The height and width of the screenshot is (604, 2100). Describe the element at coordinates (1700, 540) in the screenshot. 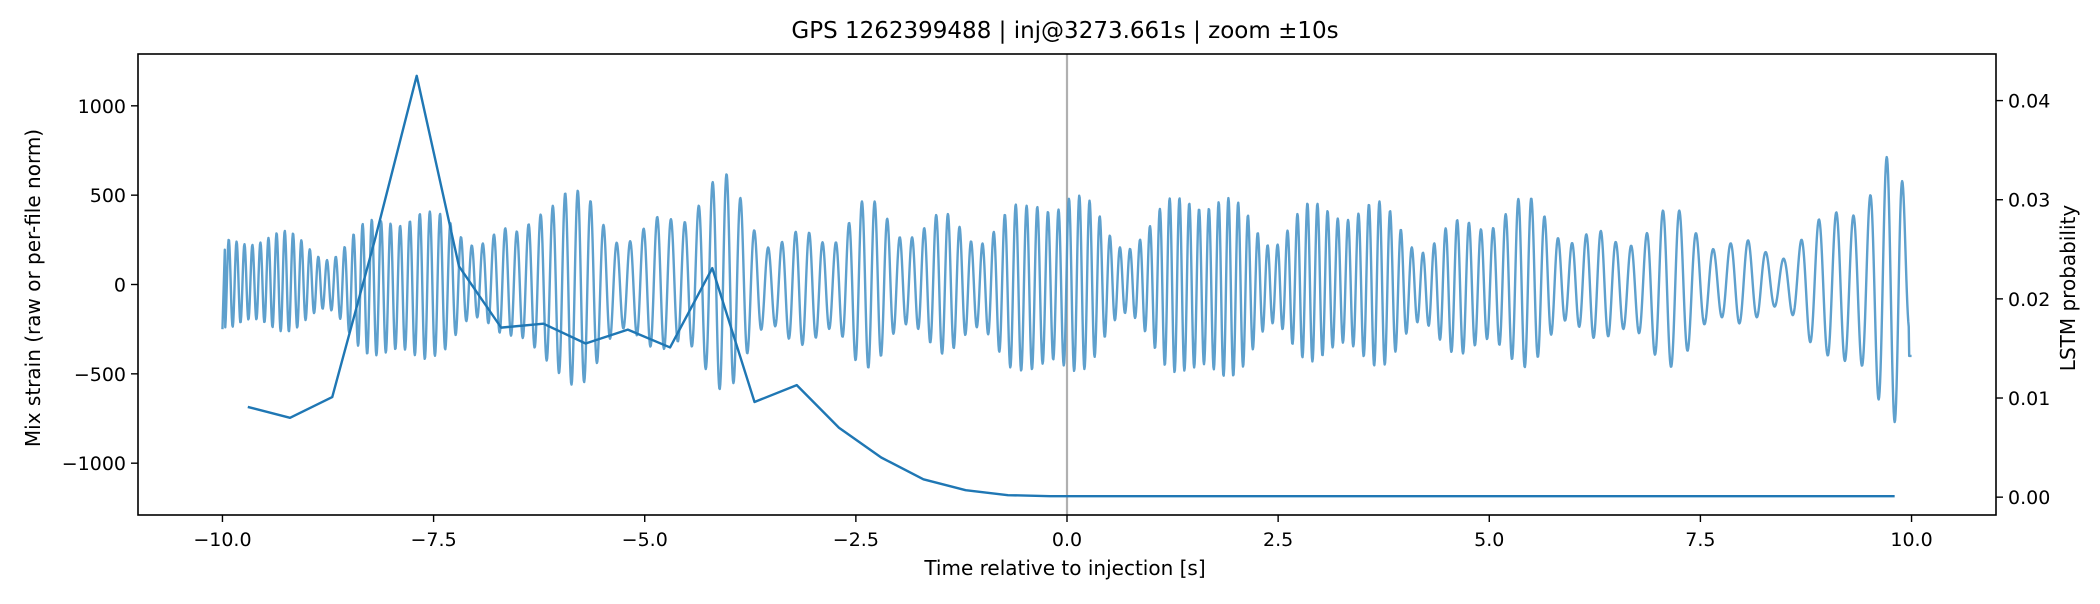

I see `x-tick-label: 7.5` at that location.